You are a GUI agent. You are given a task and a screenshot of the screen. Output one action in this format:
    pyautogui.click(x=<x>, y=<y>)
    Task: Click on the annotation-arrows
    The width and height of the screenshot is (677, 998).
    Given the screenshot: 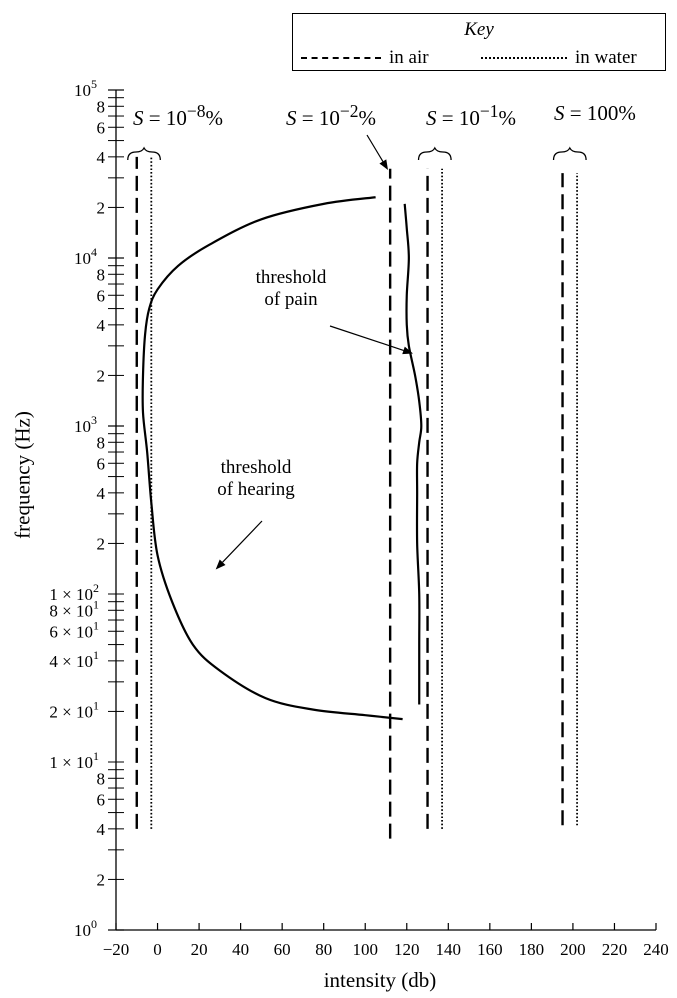 What is the action you would take?
    pyautogui.click(x=314, y=352)
    